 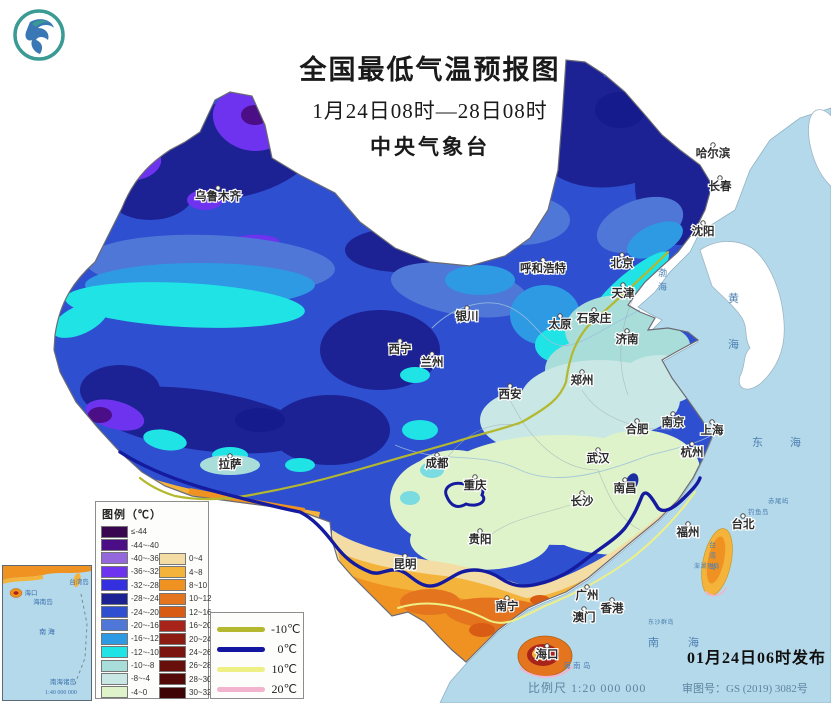 I want to click on city-贵阳: 贵阳, so click(x=480, y=537).